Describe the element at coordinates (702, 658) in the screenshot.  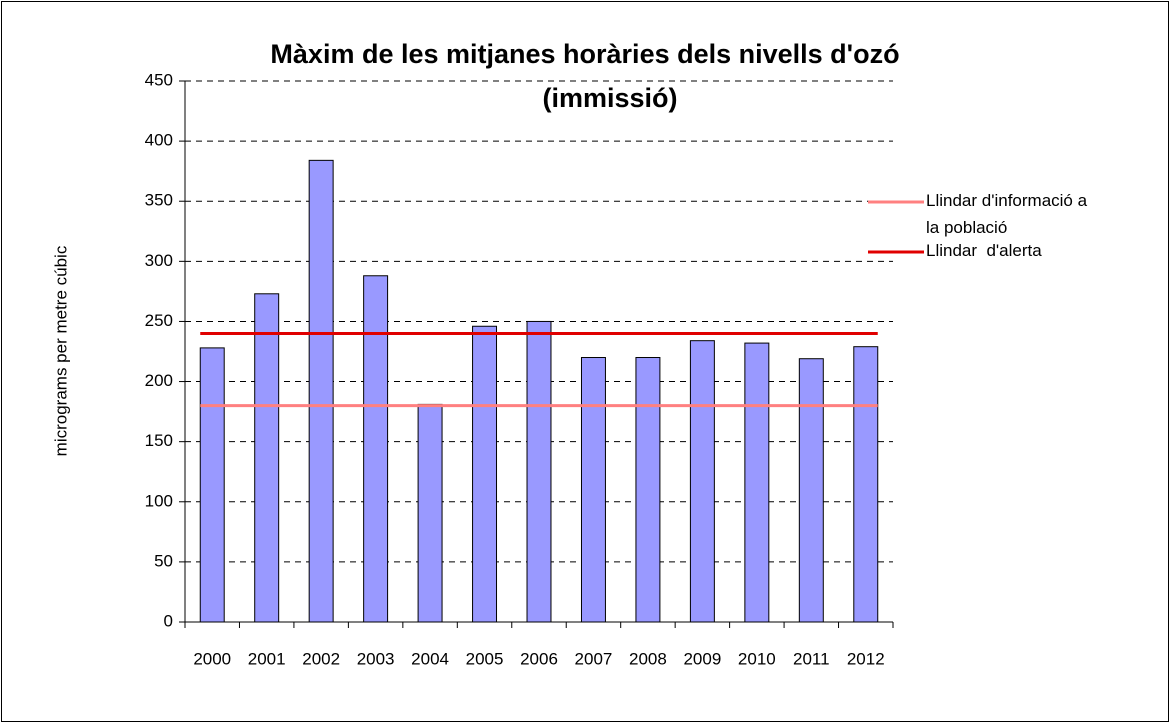
I see `x-tick-label: 2009` at that location.